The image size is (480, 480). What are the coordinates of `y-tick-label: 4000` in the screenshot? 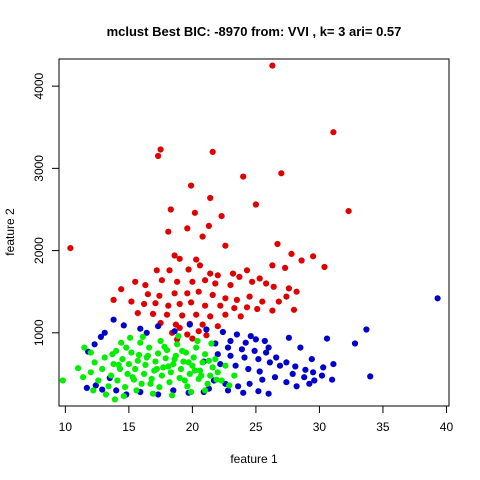 It's located at (39, 85).